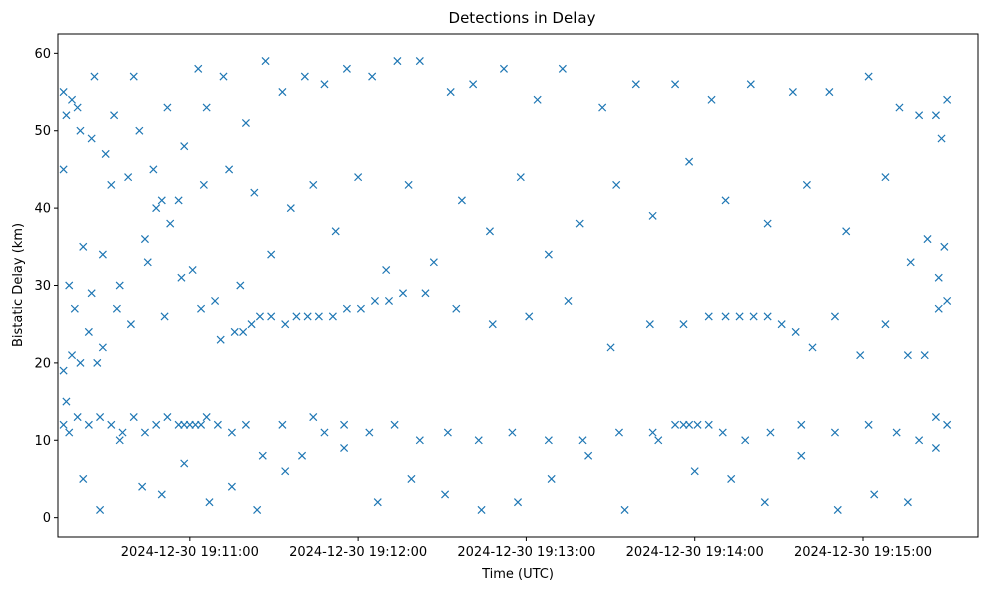 The height and width of the screenshot is (590, 989). Describe the element at coordinates (18, 285) in the screenshot. I see `y-axis-label: Bistatic Delay (km)` at that location.